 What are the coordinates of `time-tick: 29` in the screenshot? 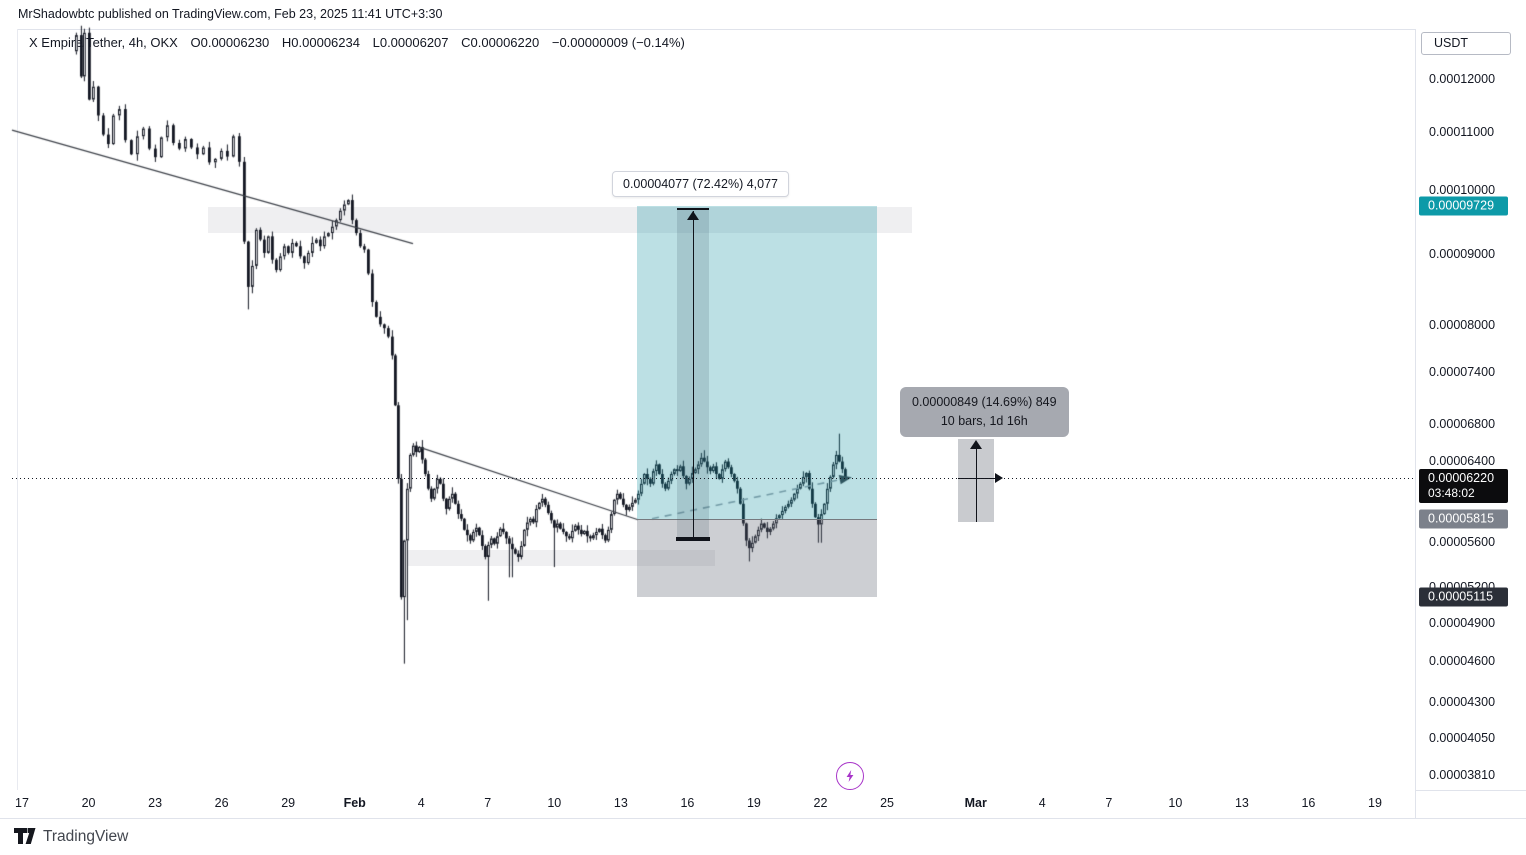 It's located at (288, 803).